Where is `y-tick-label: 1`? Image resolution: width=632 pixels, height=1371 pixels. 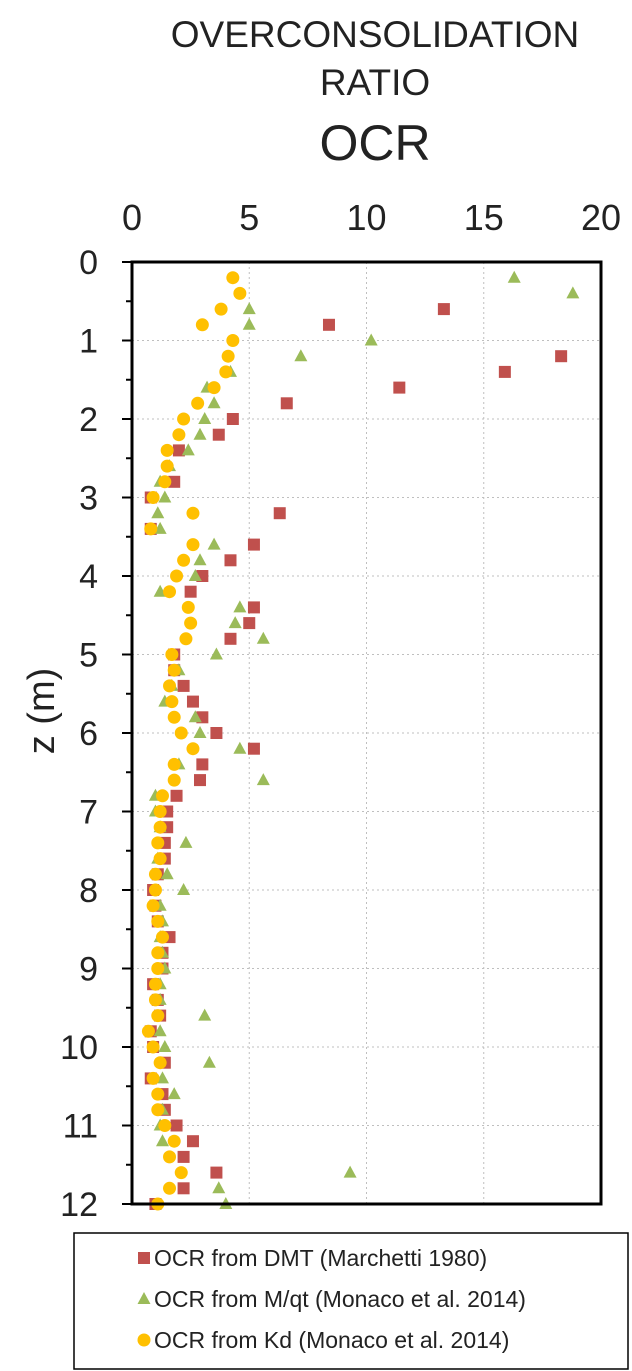 y-tick-label: 1 is located at coordinates (88, 342).